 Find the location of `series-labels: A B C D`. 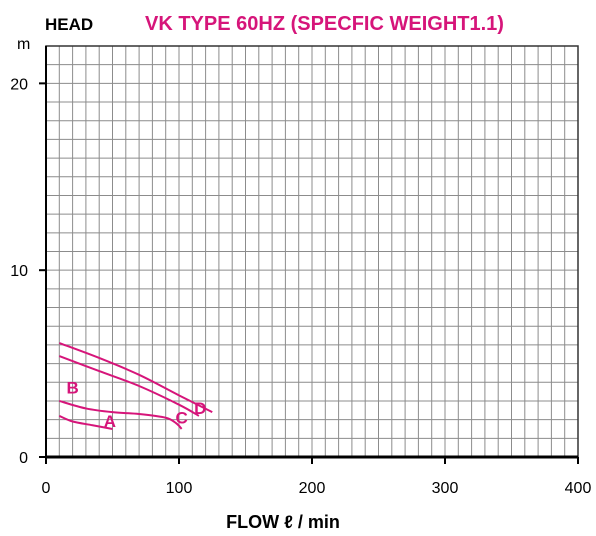

series-labels: A B C D is located at coordinates (136, 404).